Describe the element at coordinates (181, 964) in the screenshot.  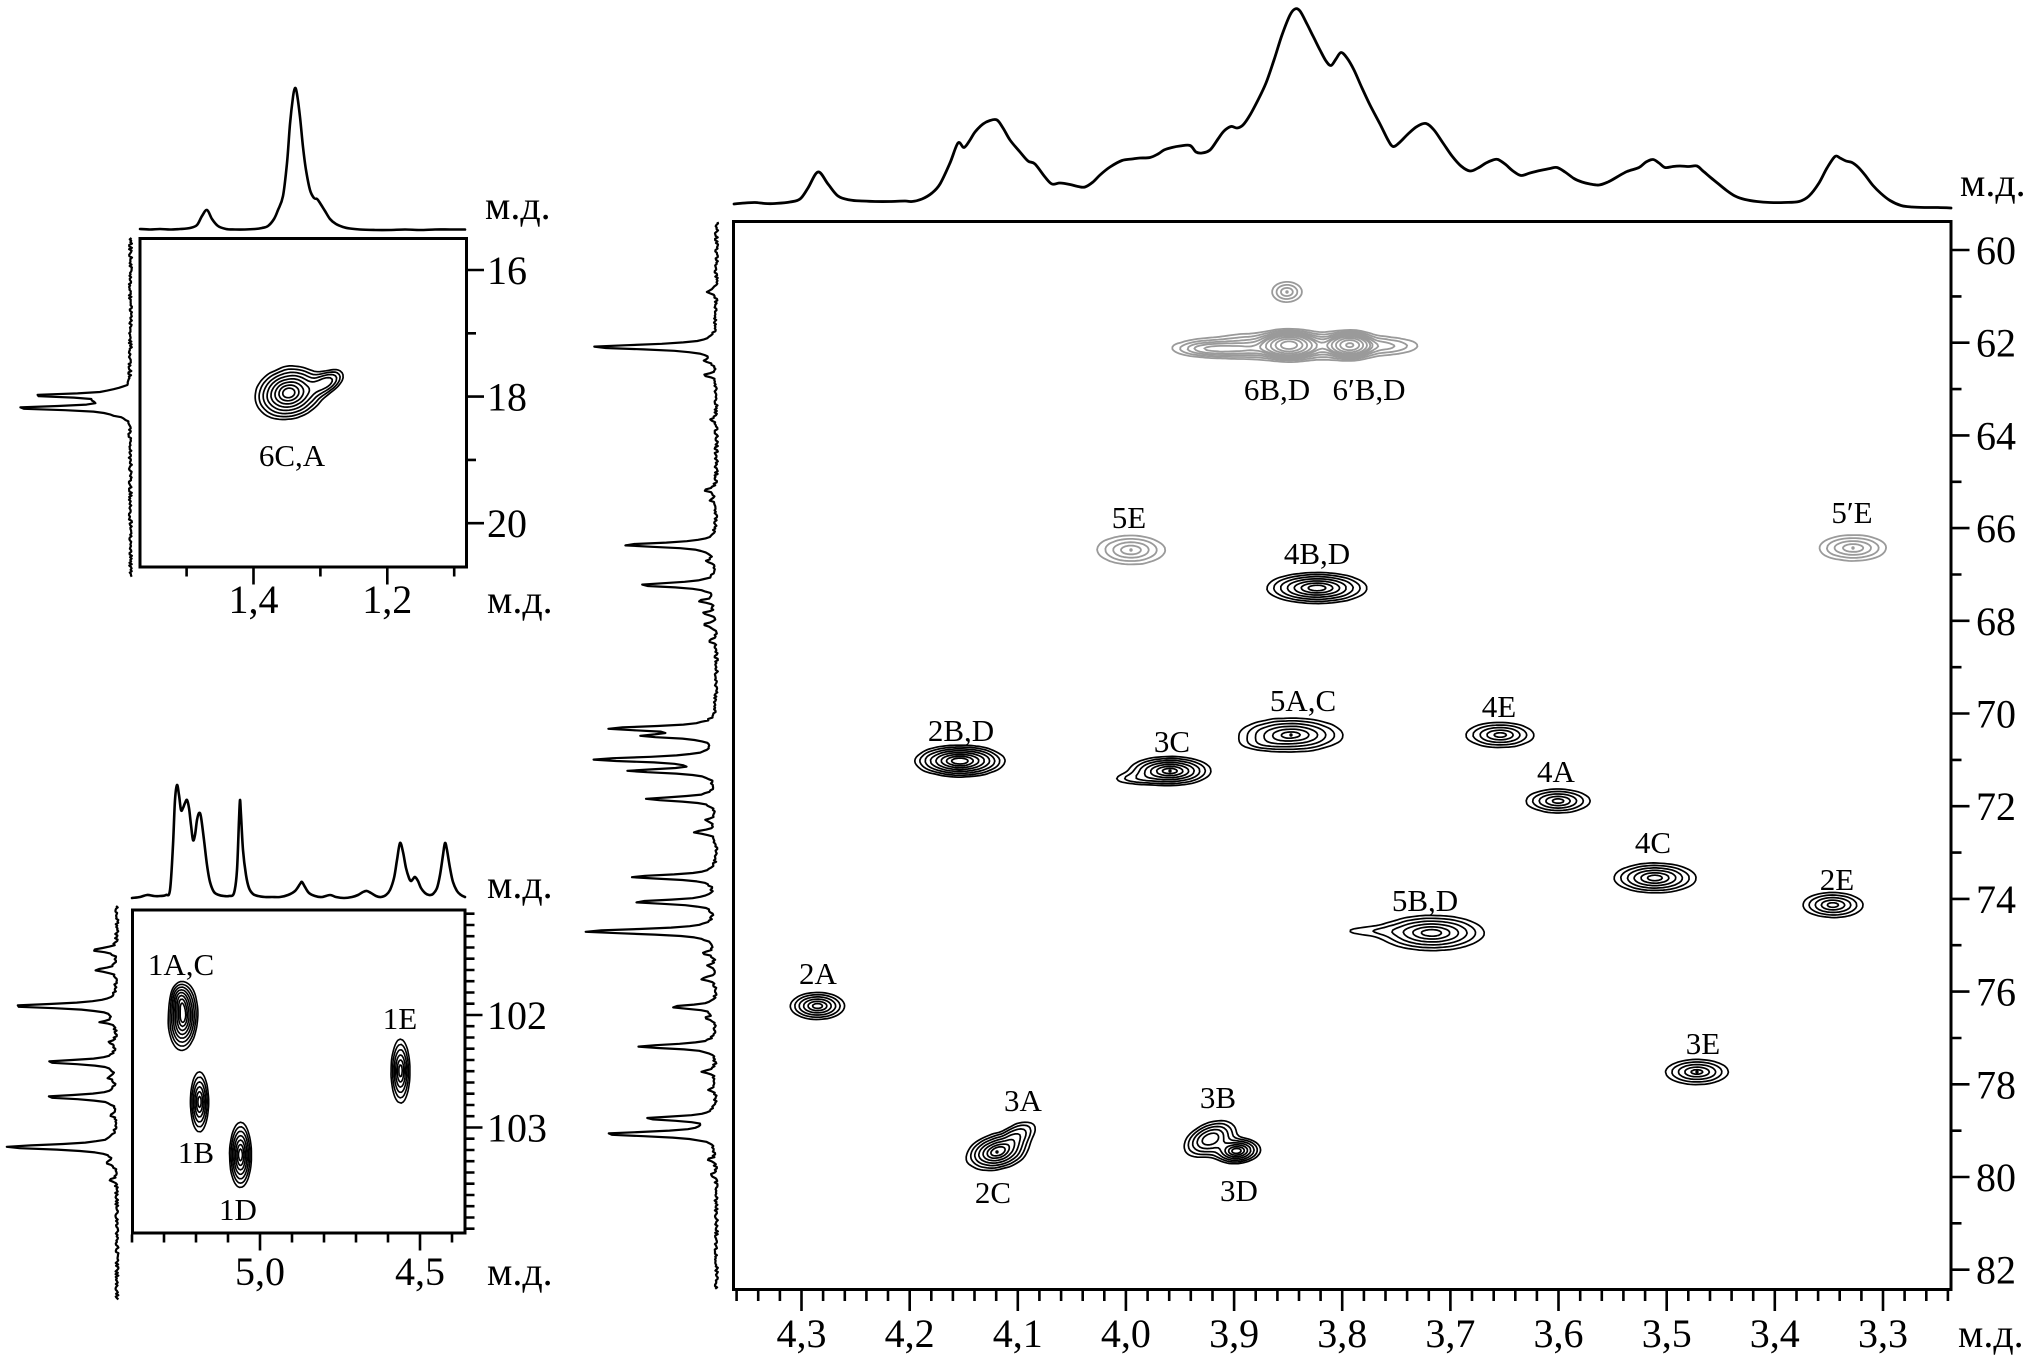
I see `svg-text: 1A,C` at that location.